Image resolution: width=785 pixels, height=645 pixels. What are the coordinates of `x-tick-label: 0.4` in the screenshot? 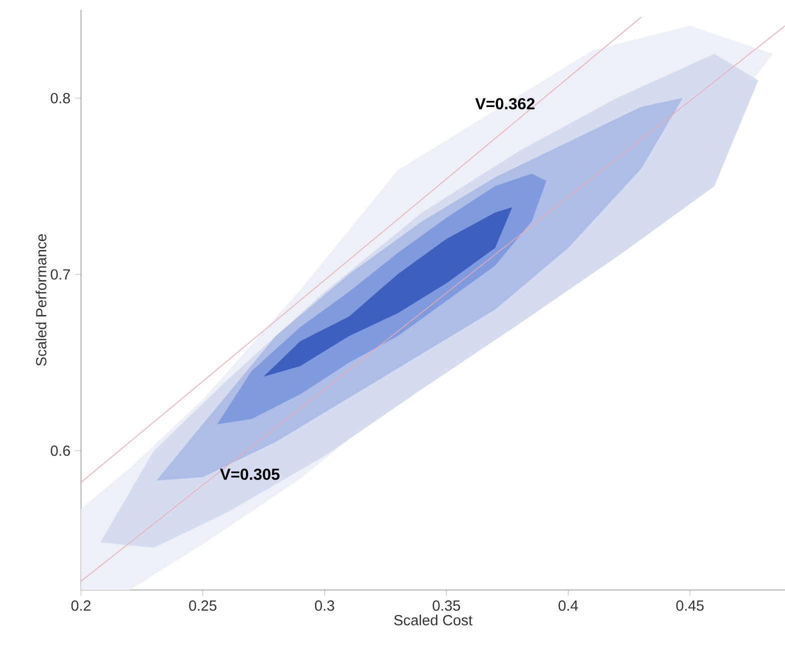 It's located at (568, 605).